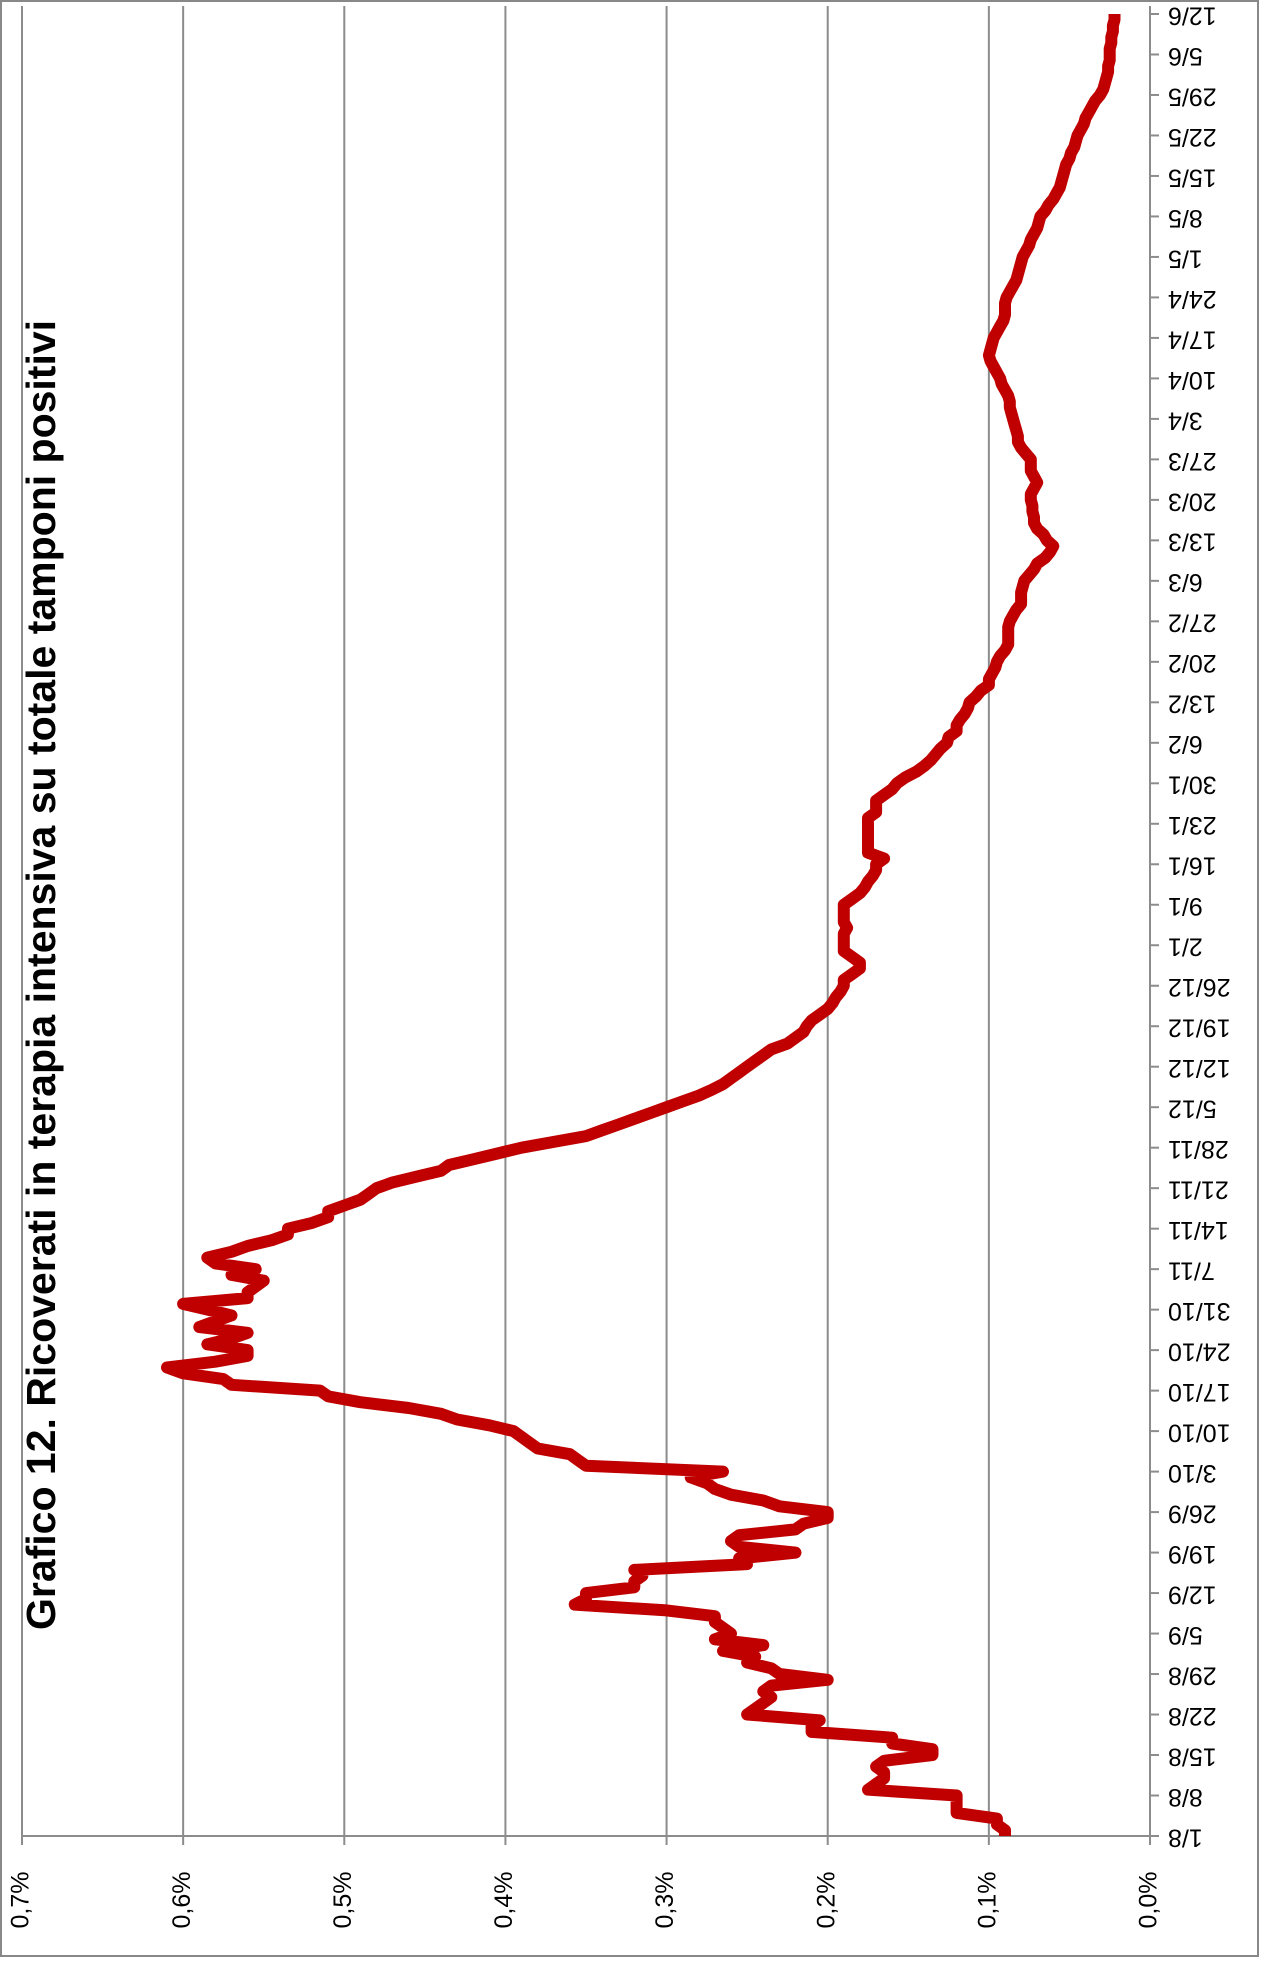  I want to click on y-tick-label: 0,4%, so click(504, 1900).